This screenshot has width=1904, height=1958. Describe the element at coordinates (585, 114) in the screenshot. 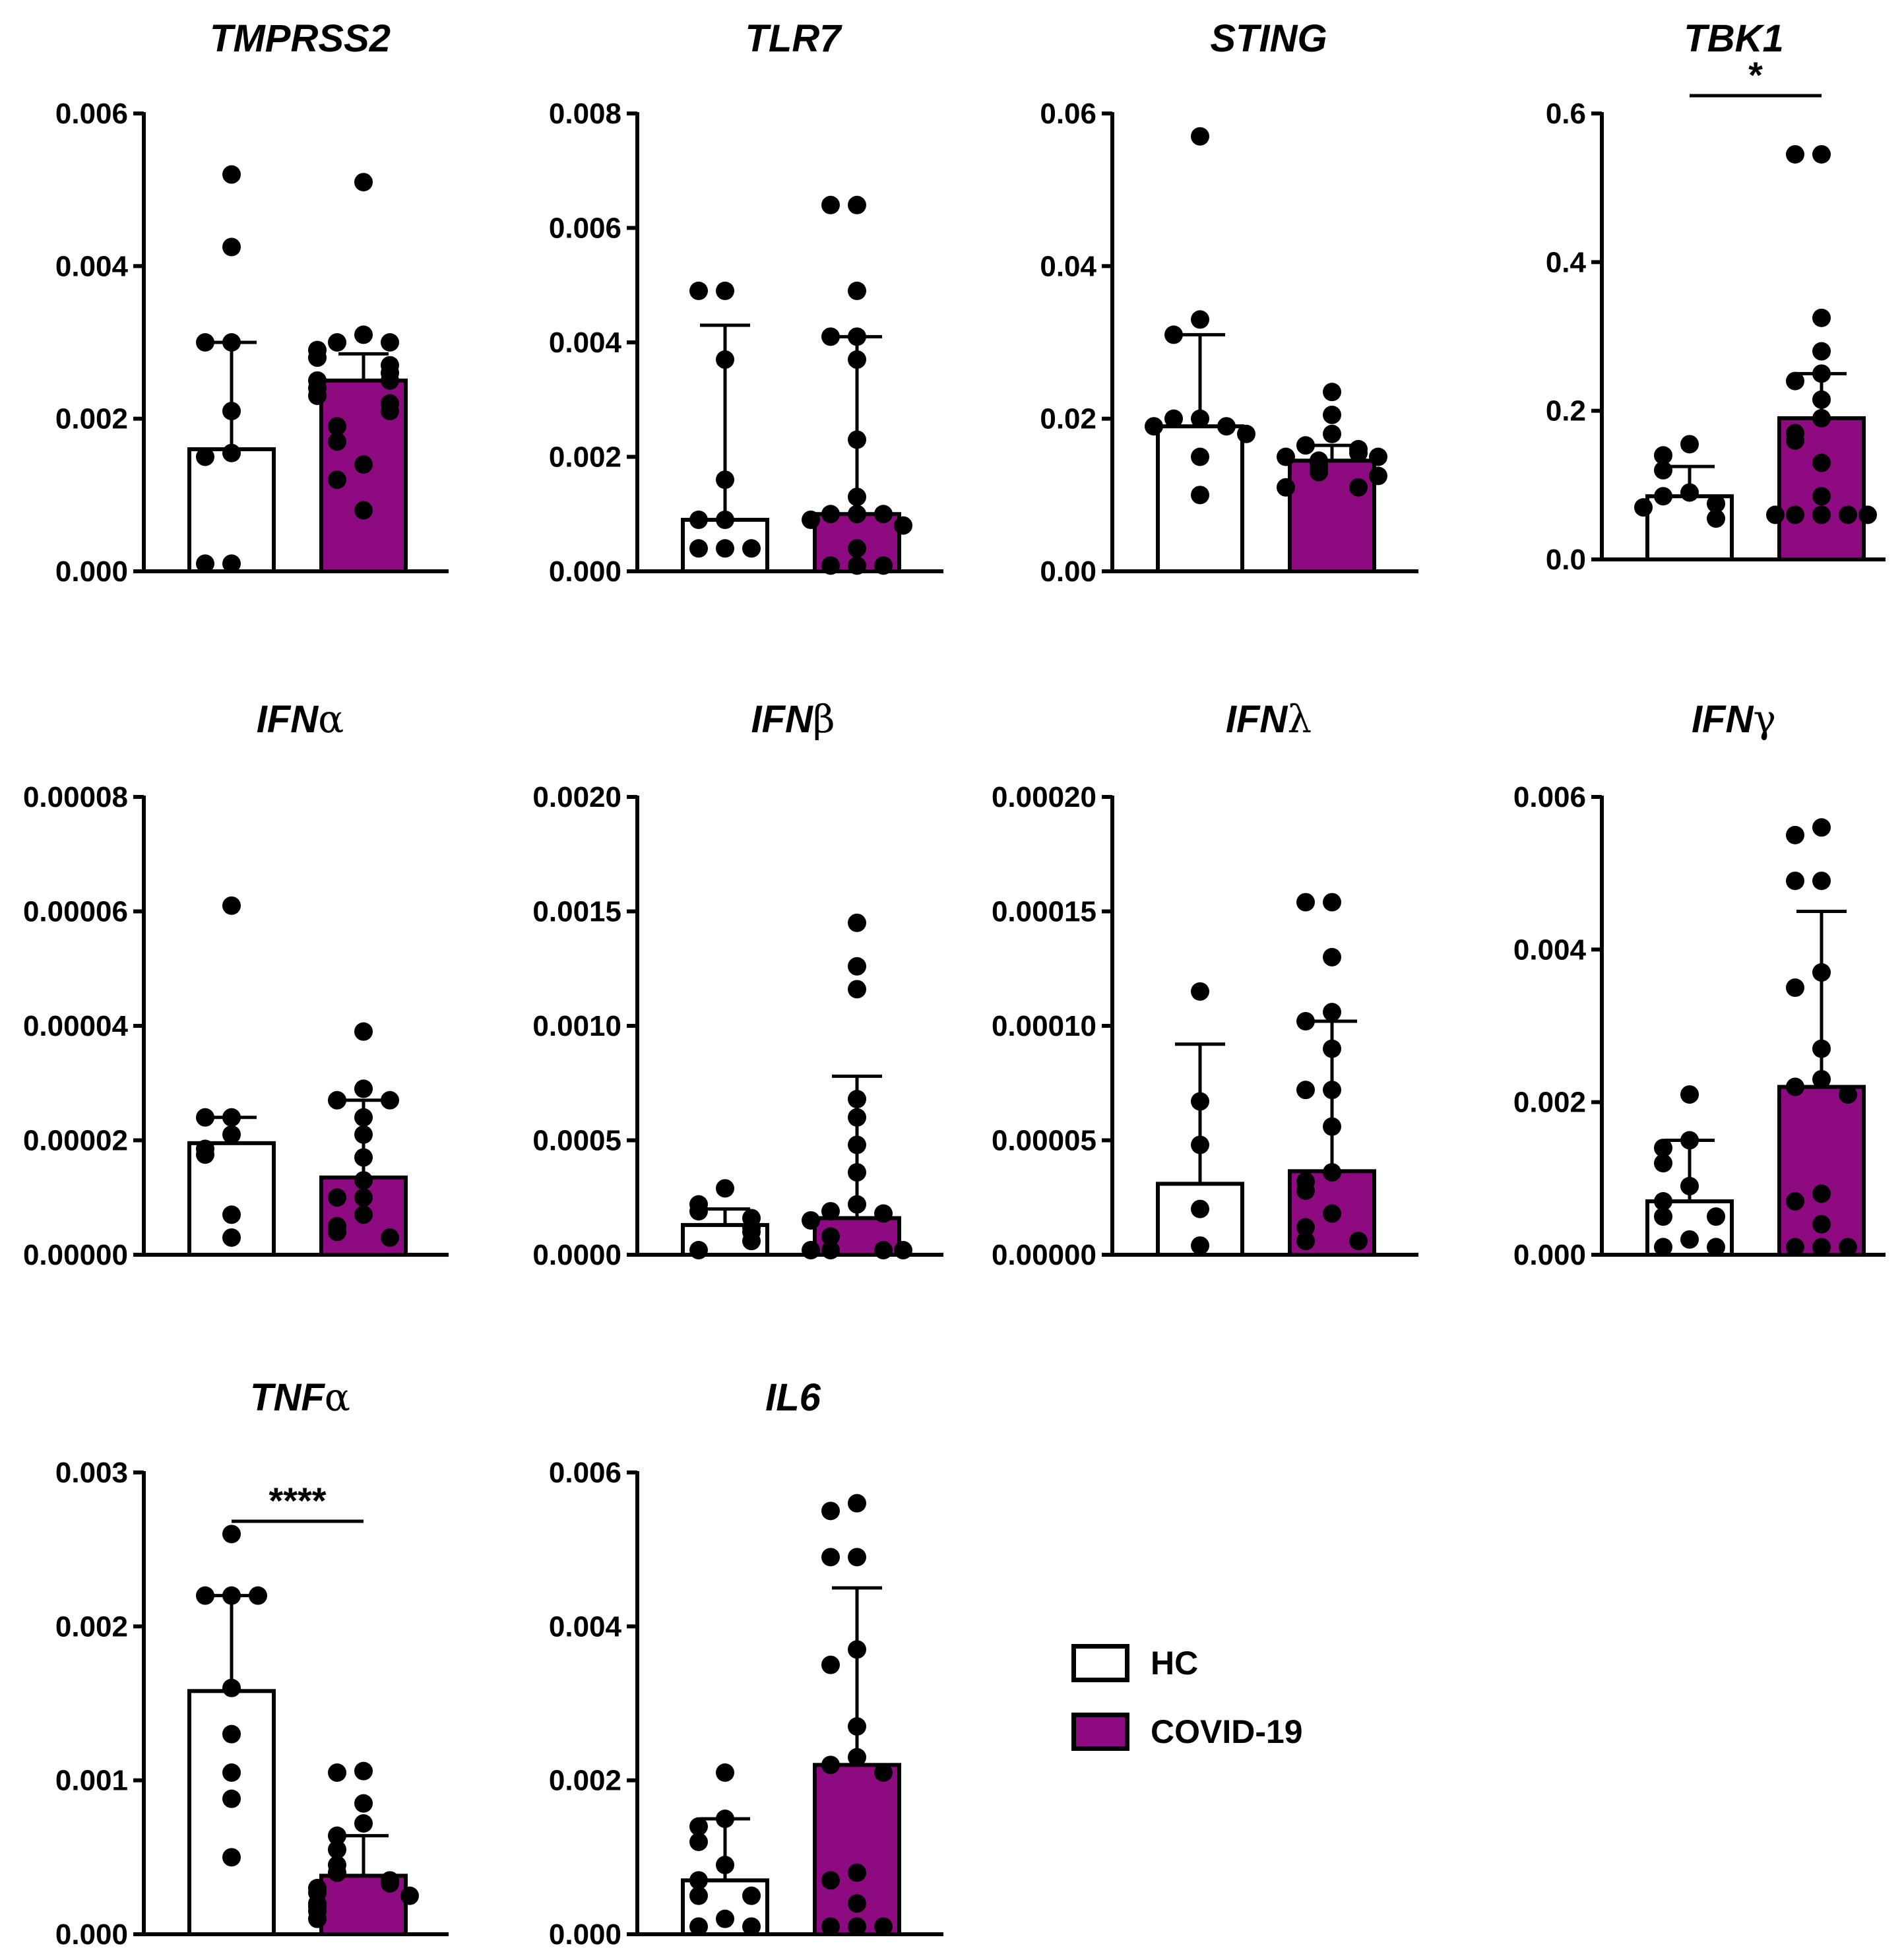

I see `y-tick-label: 0.008` at that location.